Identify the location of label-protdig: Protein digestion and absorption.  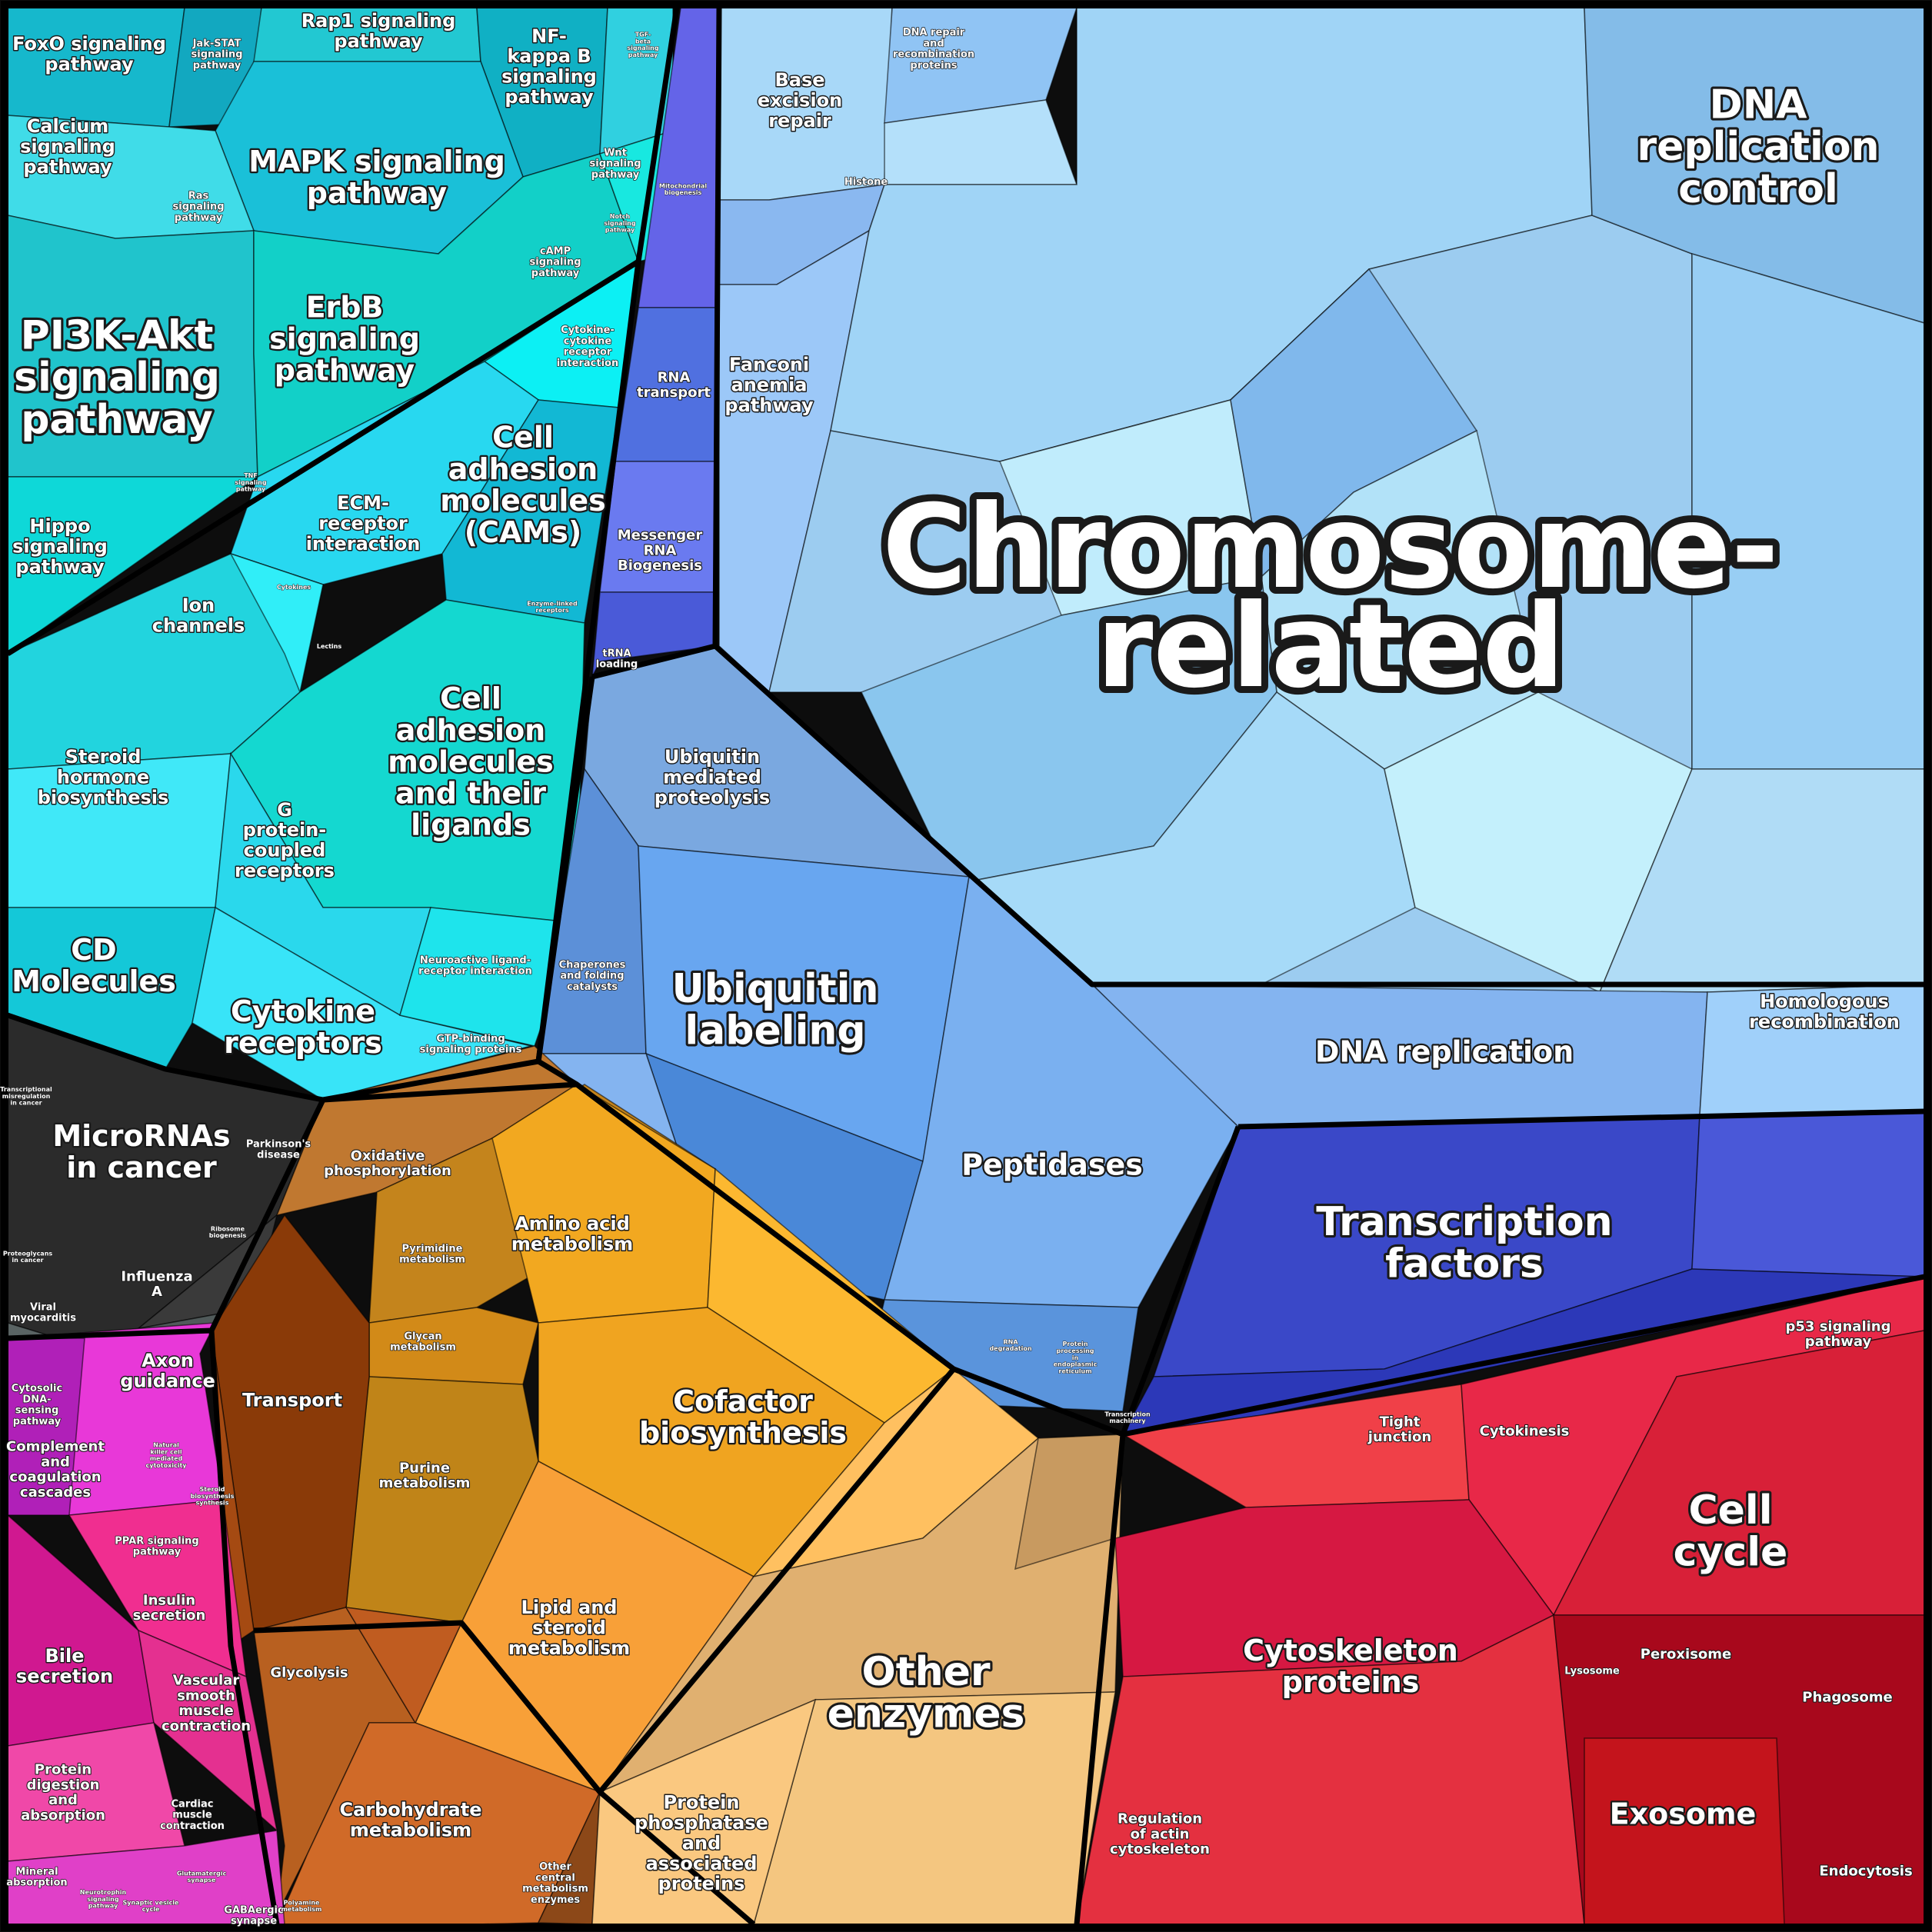
(63, 1793).